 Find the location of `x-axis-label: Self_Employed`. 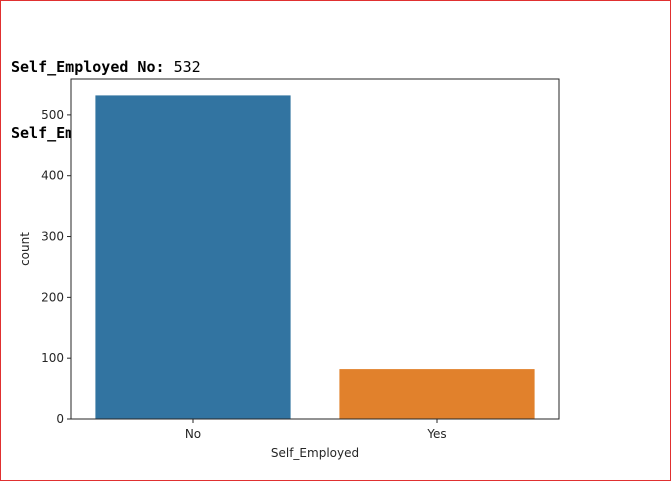

x-axis-label: Self_Employed is located at coordinates (315, 453).